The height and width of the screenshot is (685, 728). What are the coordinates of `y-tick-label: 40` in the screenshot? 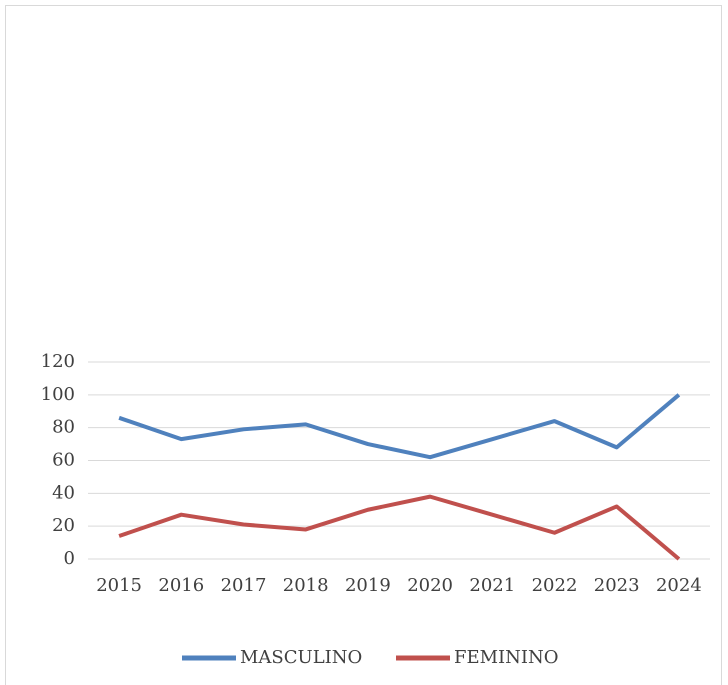 It's located at (63, 492).